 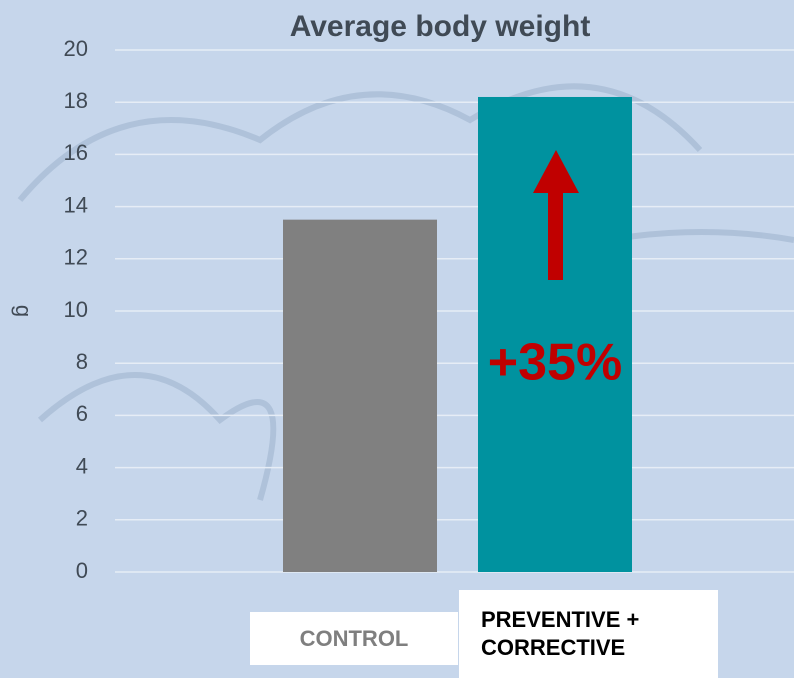 What do you see at coordinates (82, 518) in the screenshot?
I see `y-tick-label: 2` at bounding box center [82, 518].